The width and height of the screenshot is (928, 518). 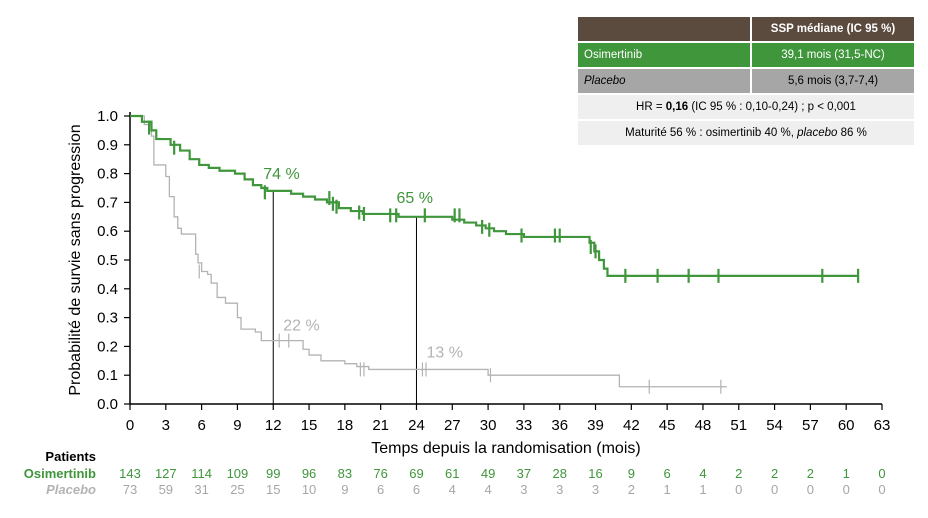 I want to click on x-tick-label: 39, so click(x=595, y=425).